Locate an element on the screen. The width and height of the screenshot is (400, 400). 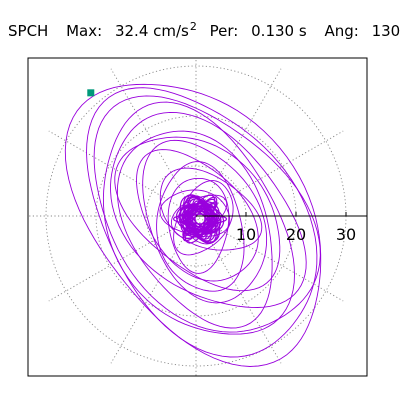
max-value: 32.4 cm/s is located at coordinates (151, 31).